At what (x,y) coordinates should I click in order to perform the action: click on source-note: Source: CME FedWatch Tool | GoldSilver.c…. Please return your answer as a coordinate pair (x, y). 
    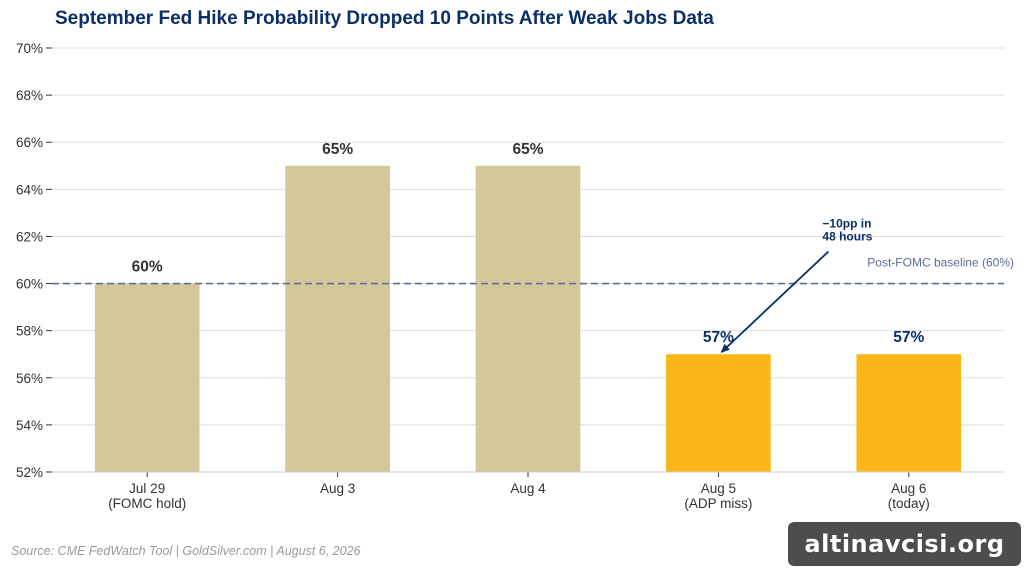
    Looking at the image, I should click on (186, 551).